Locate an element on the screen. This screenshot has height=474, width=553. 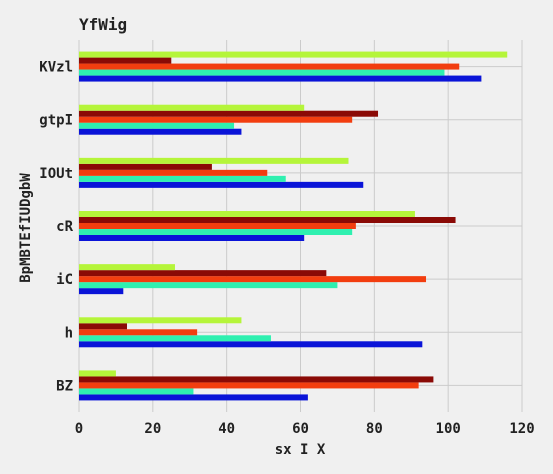
x-tick-label: 0 is located at coordinates (79, 429).